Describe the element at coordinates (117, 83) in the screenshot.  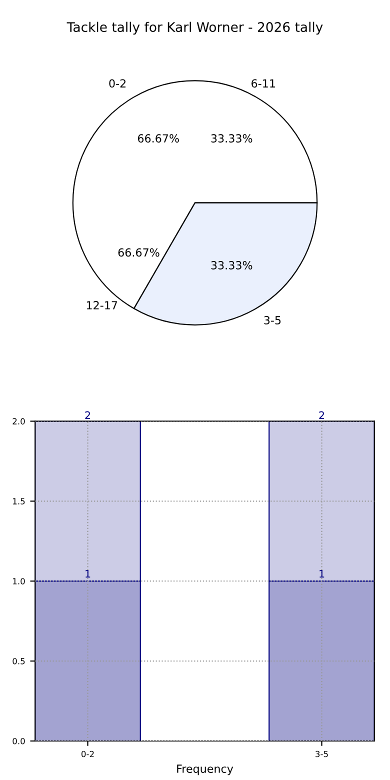
I see `slice-label: 0-2` at that location.